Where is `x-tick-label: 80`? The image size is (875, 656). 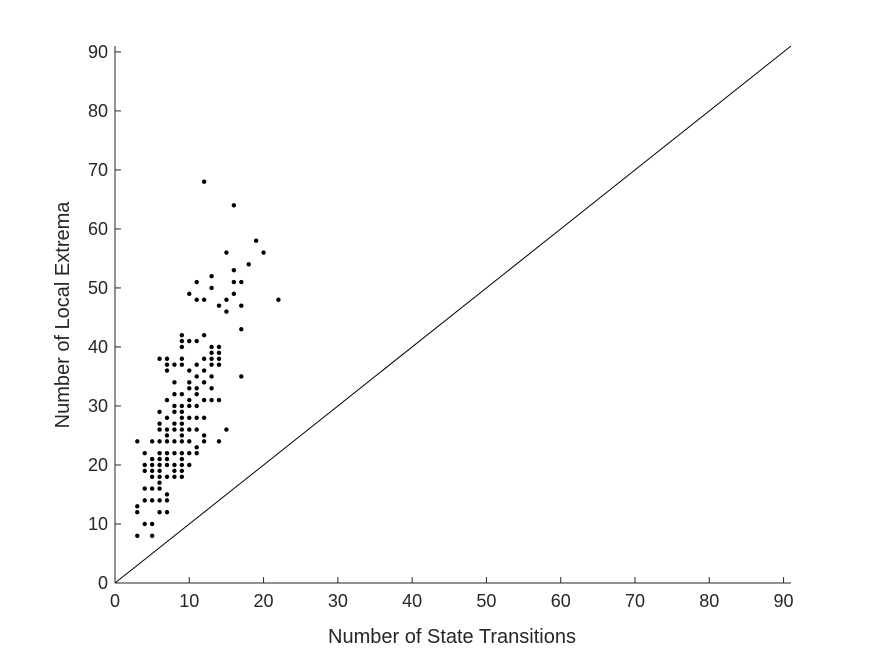
x-tick-label: 80 is located at coordinates (709, 601).